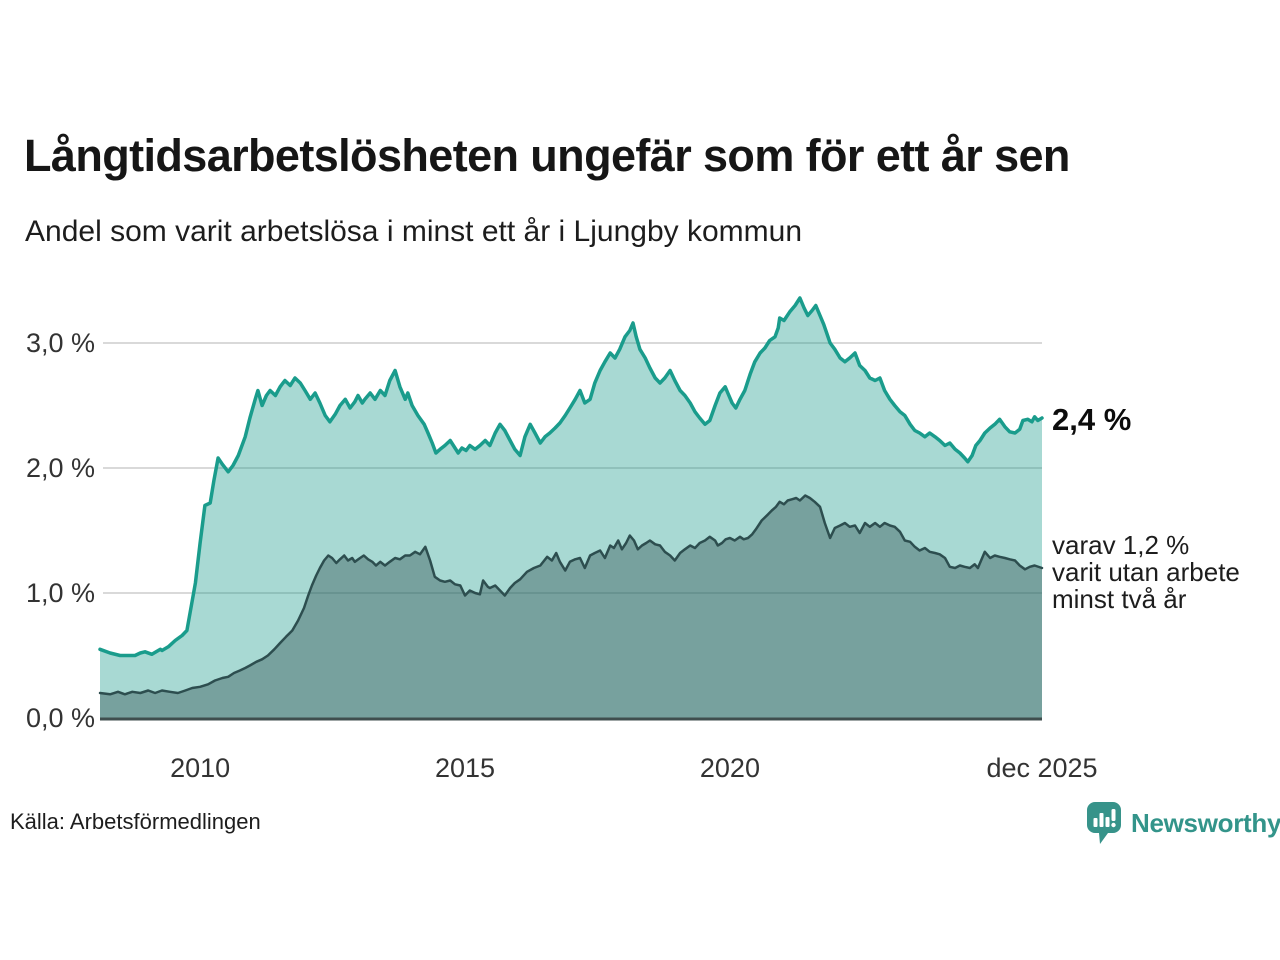  What do you see at coordinates (60, 468) in the screenshot?
I see `y-tick-label: 2,0 %` at bounding box center [60, 468].